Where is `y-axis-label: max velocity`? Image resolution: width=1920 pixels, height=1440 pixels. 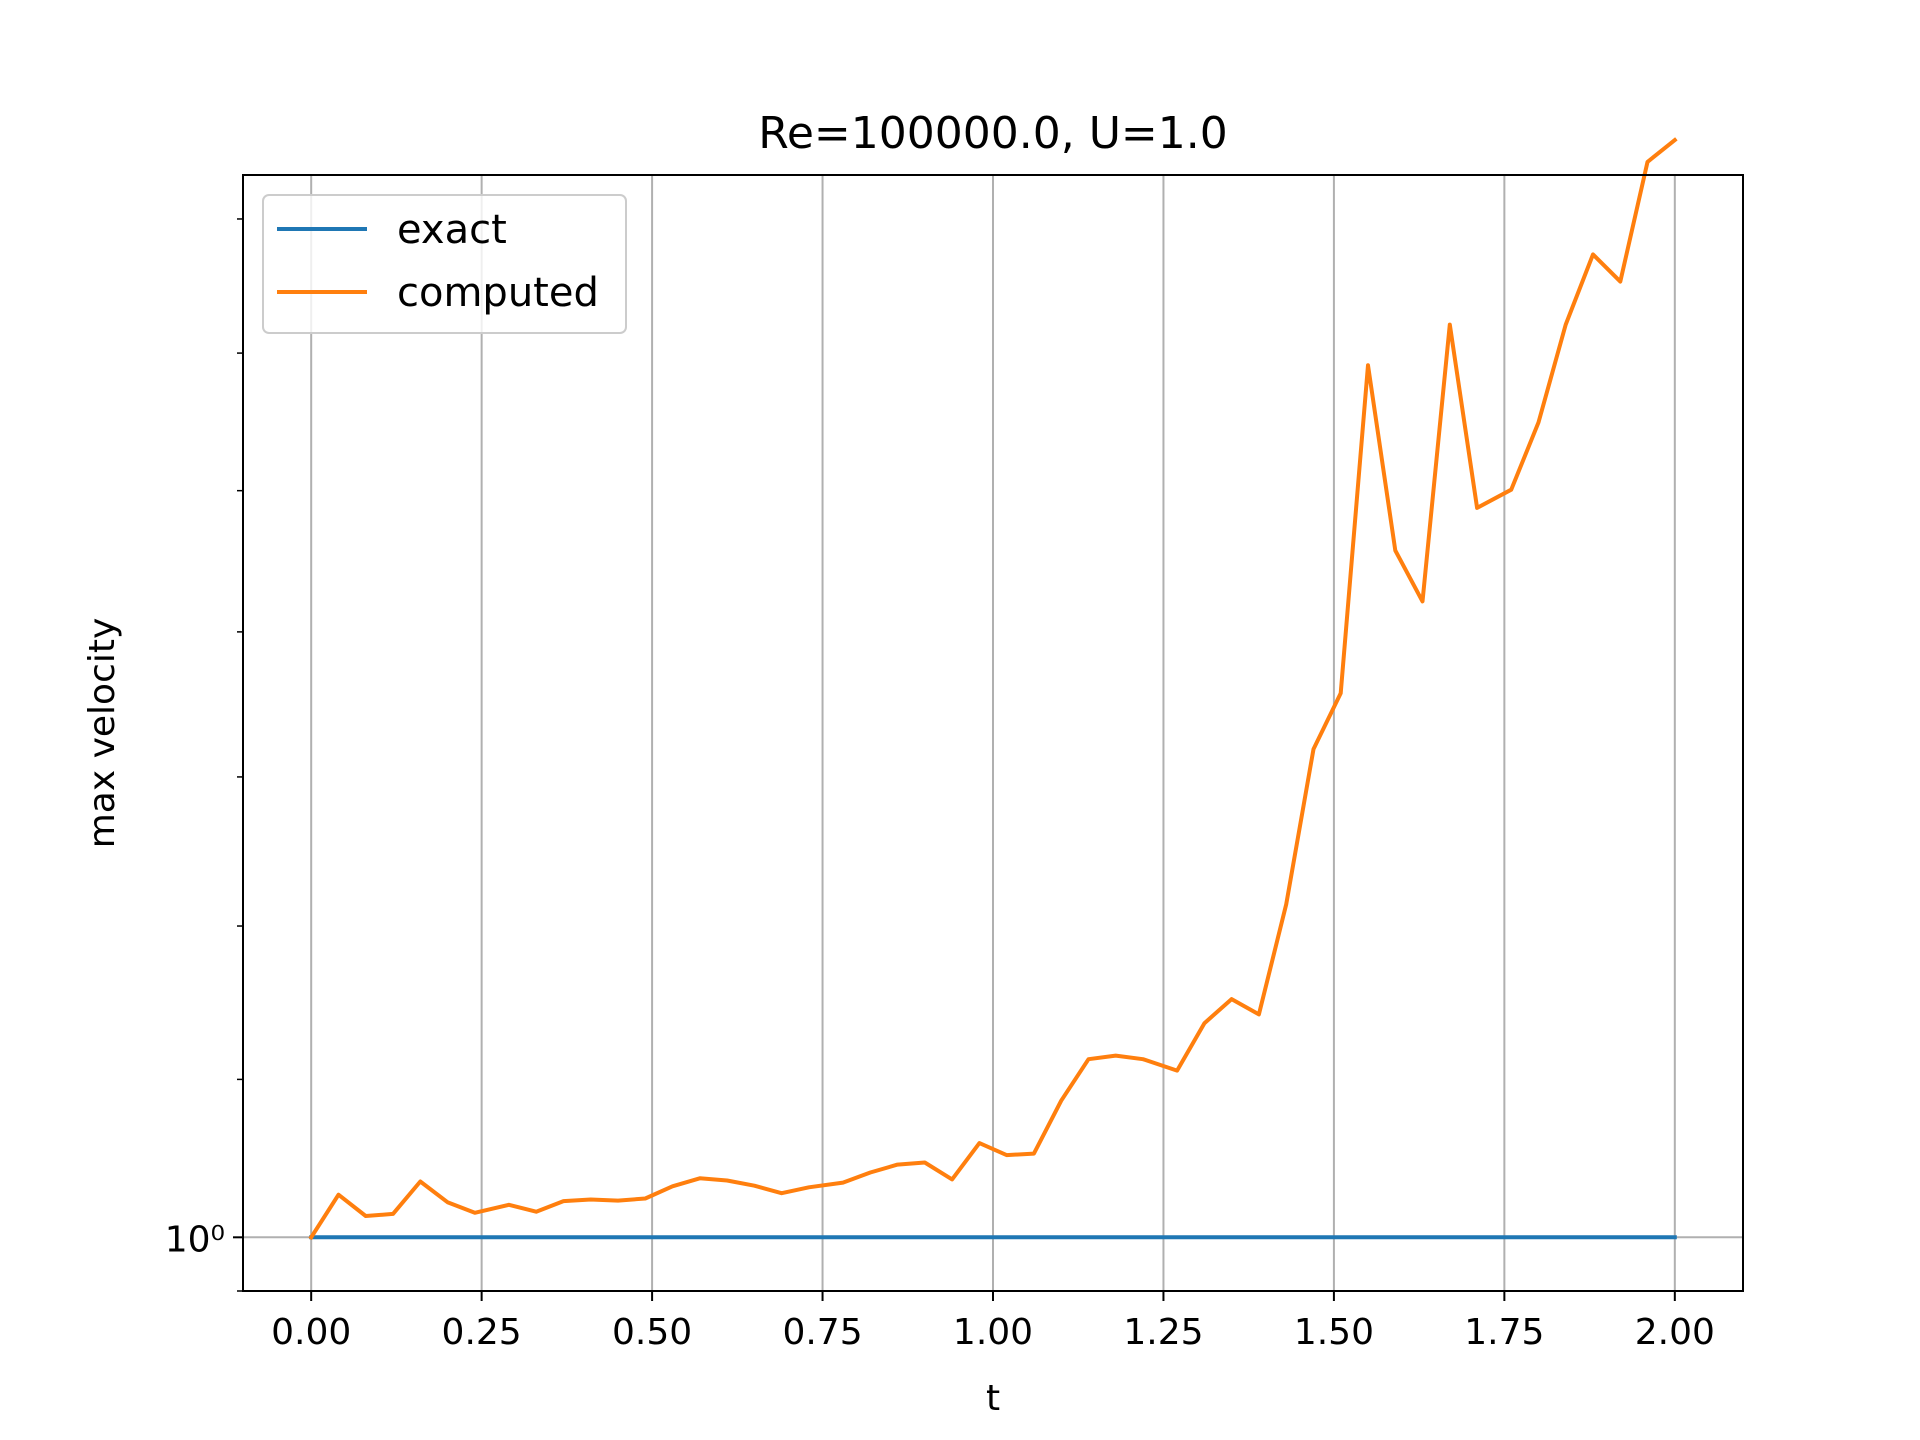 y-axis-label: max velocity is located at coordinates (102, 733).